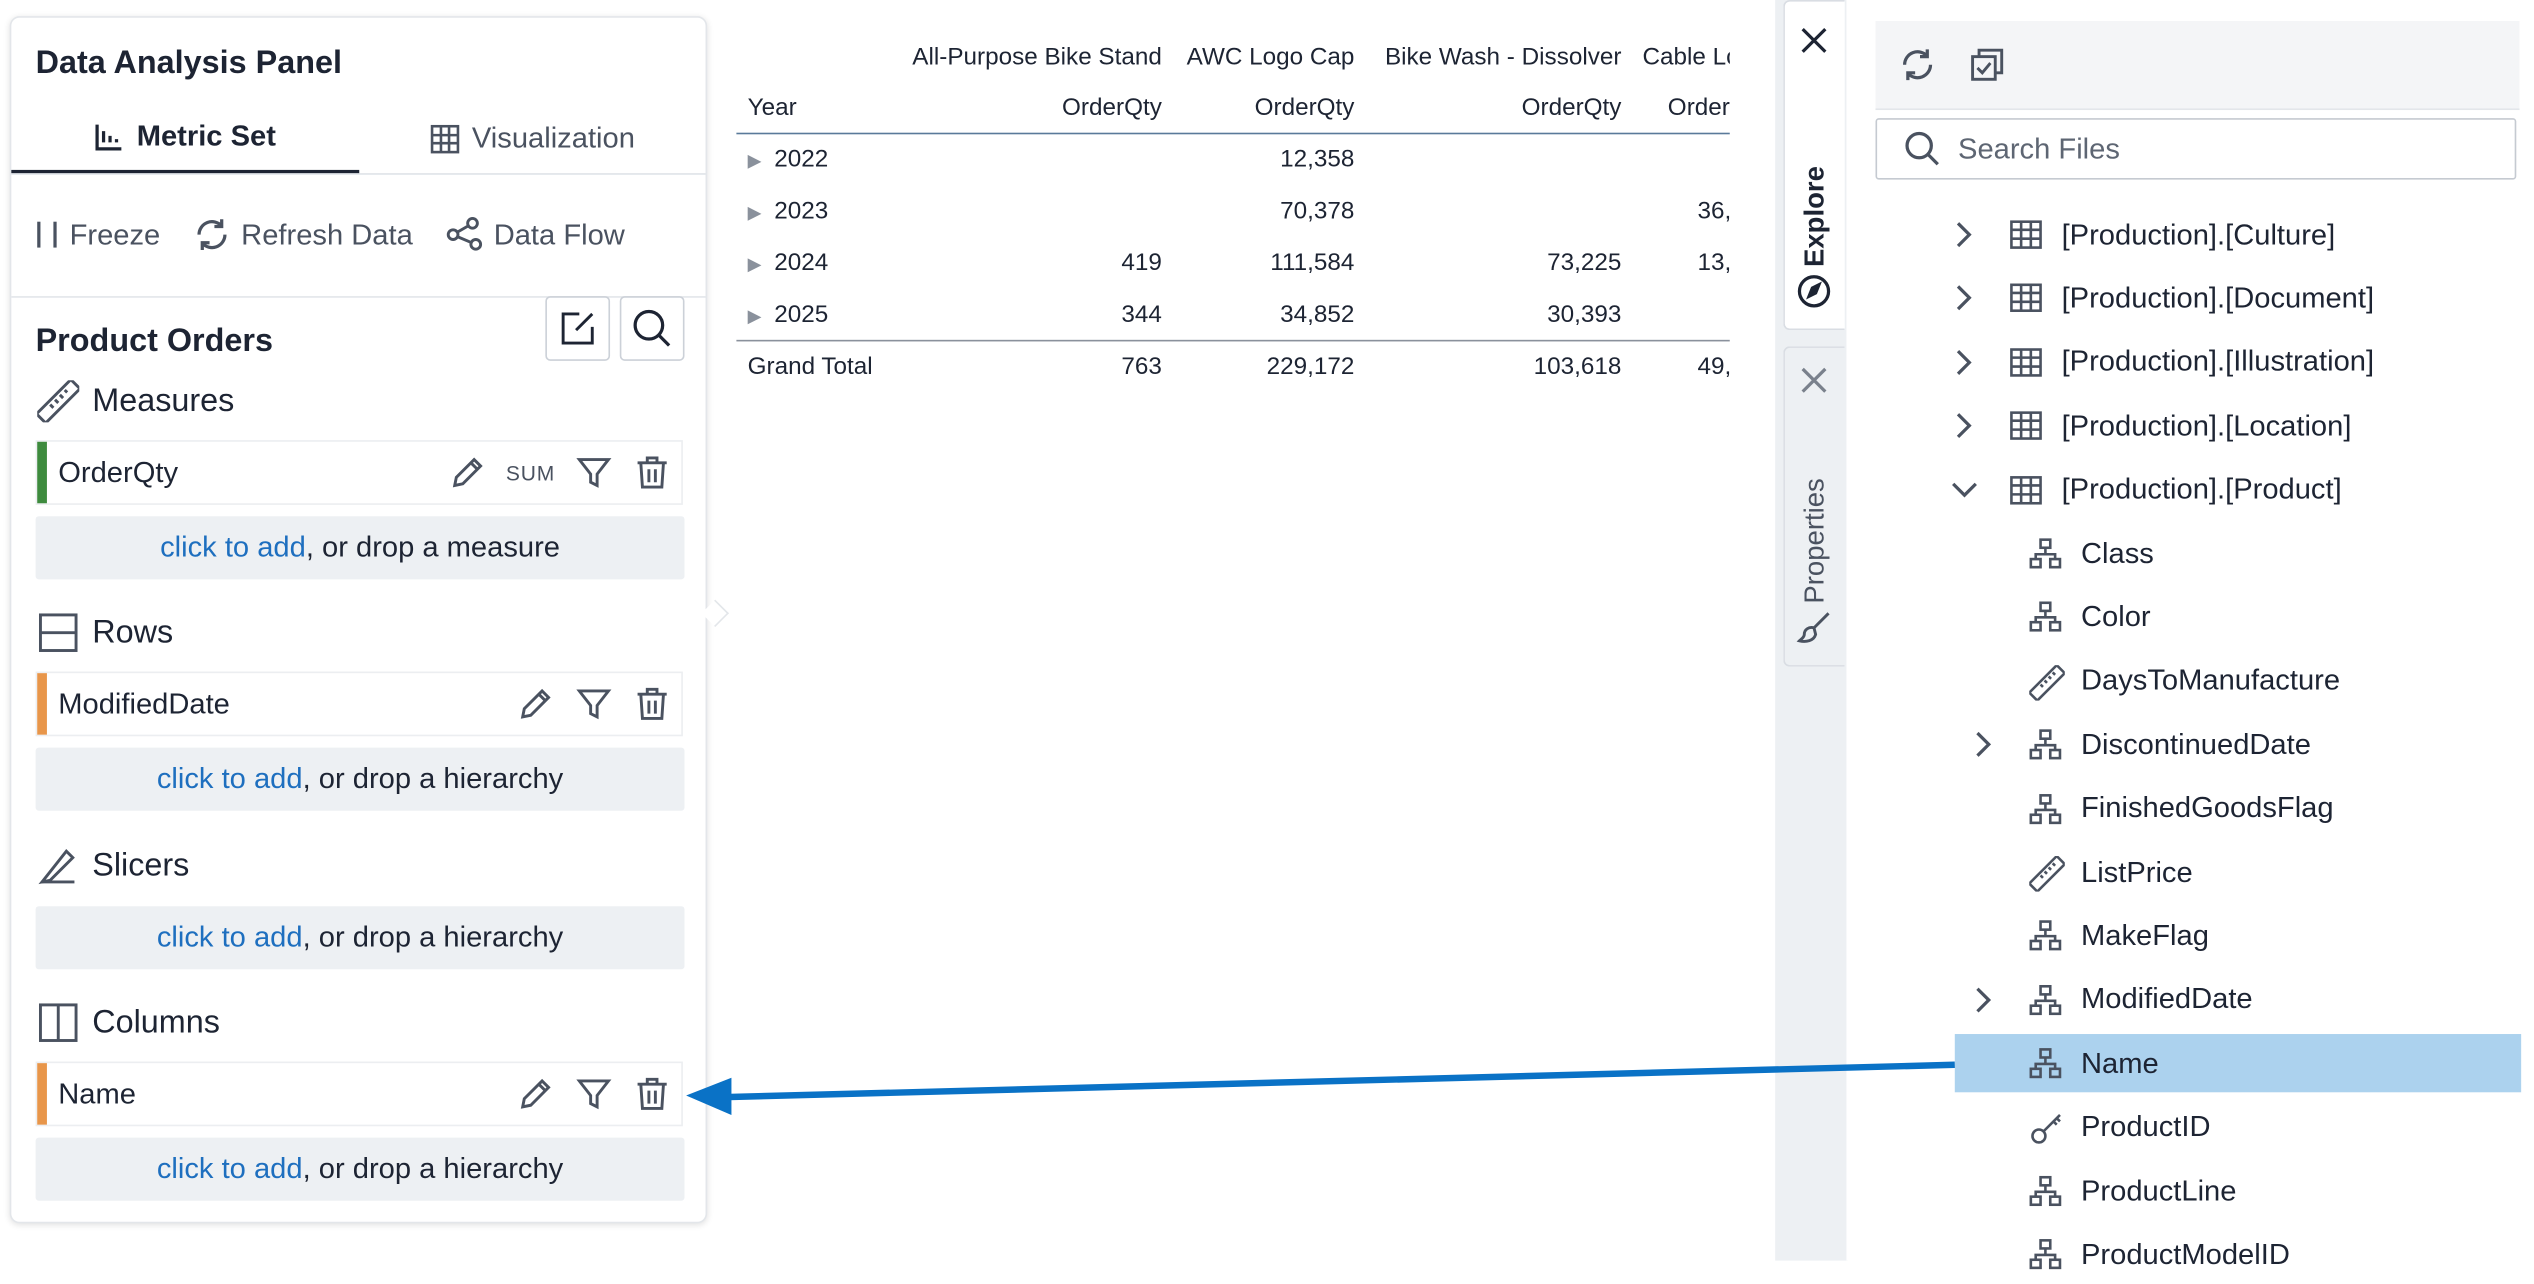 This screenshot has height=1284, width=2534. I want to click on tree-item: [Production].[Illustration], so click(2183, 362).